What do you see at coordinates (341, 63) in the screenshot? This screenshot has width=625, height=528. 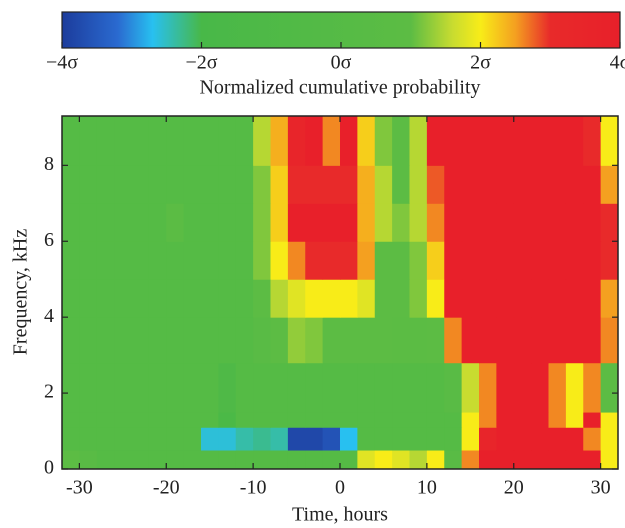 I see `colorbar-tick-label: 0σ` at bounding box center [341, 63].